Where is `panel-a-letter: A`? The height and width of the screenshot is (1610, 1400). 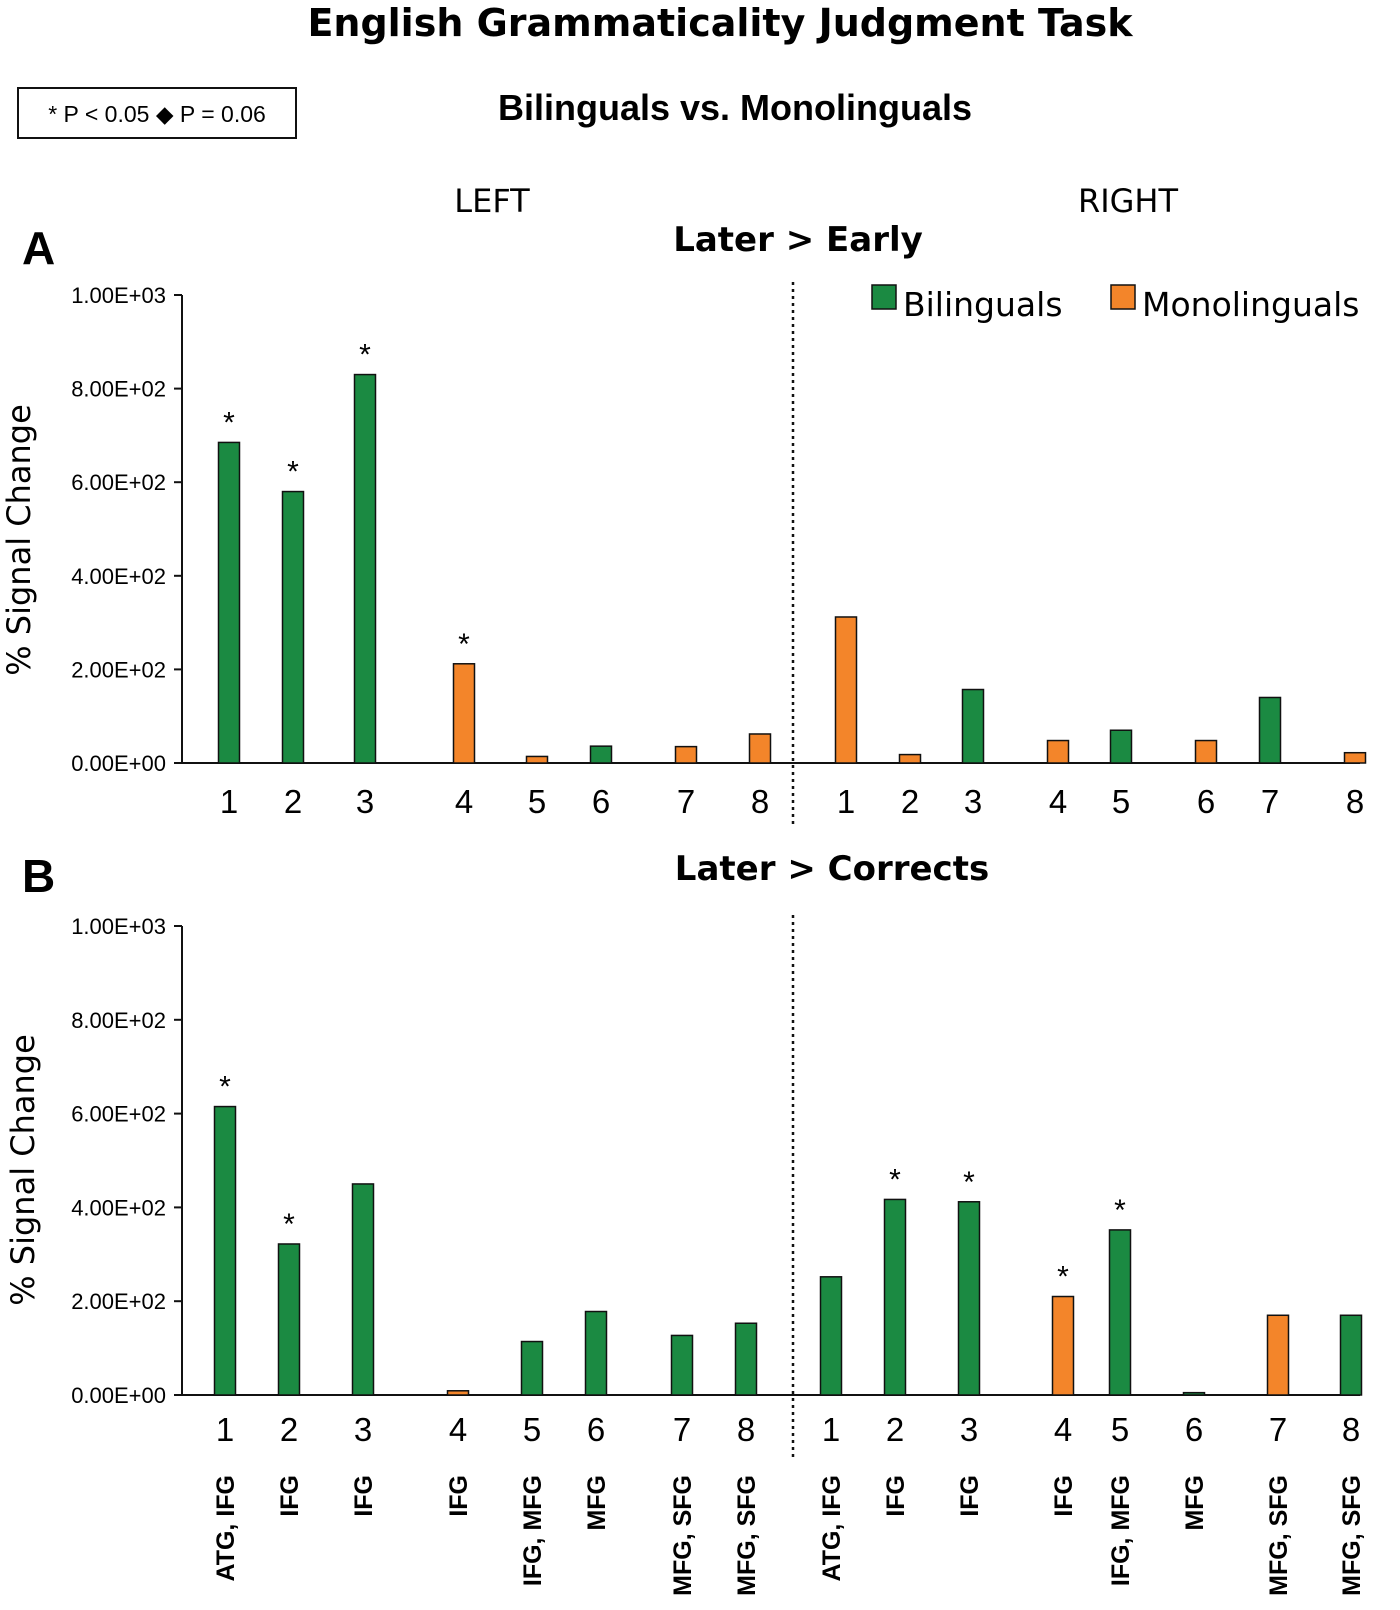
panel-a-letter: A is located at coordinates (38, 248).